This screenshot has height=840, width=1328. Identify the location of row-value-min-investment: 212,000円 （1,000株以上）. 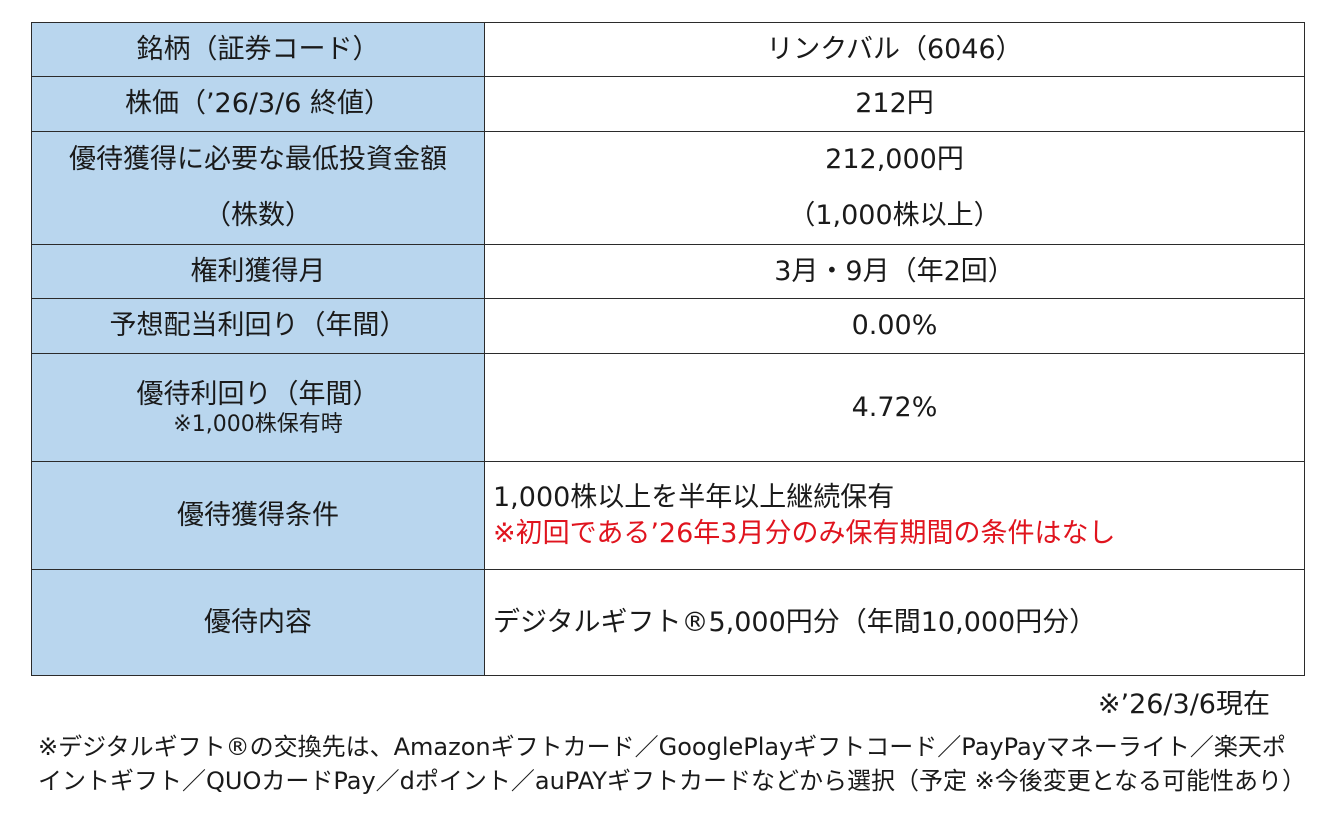
(894, 188).